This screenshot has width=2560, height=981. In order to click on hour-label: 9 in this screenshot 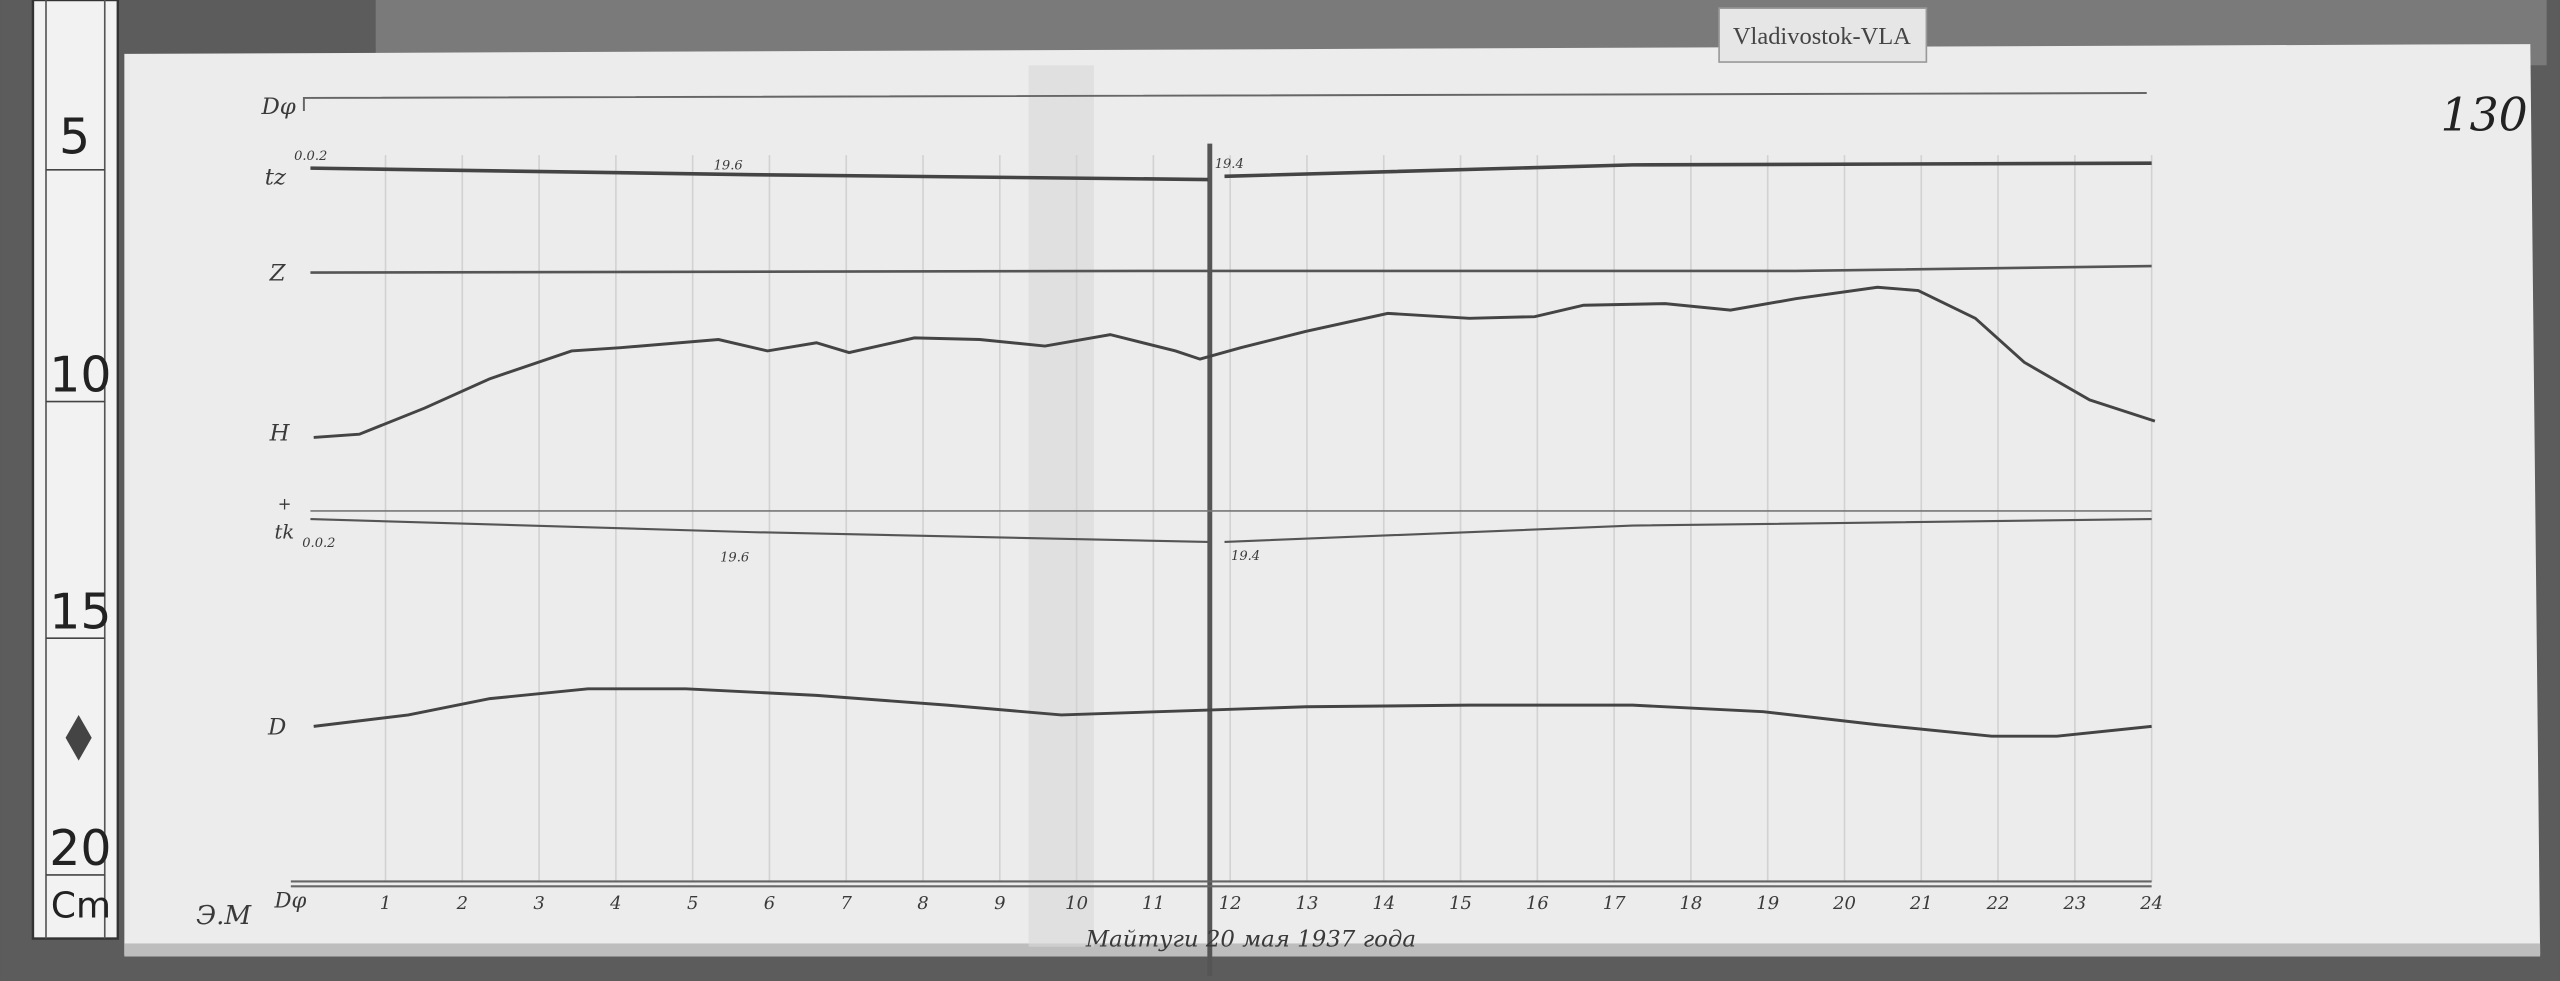, I will do `click(999, 903)`.